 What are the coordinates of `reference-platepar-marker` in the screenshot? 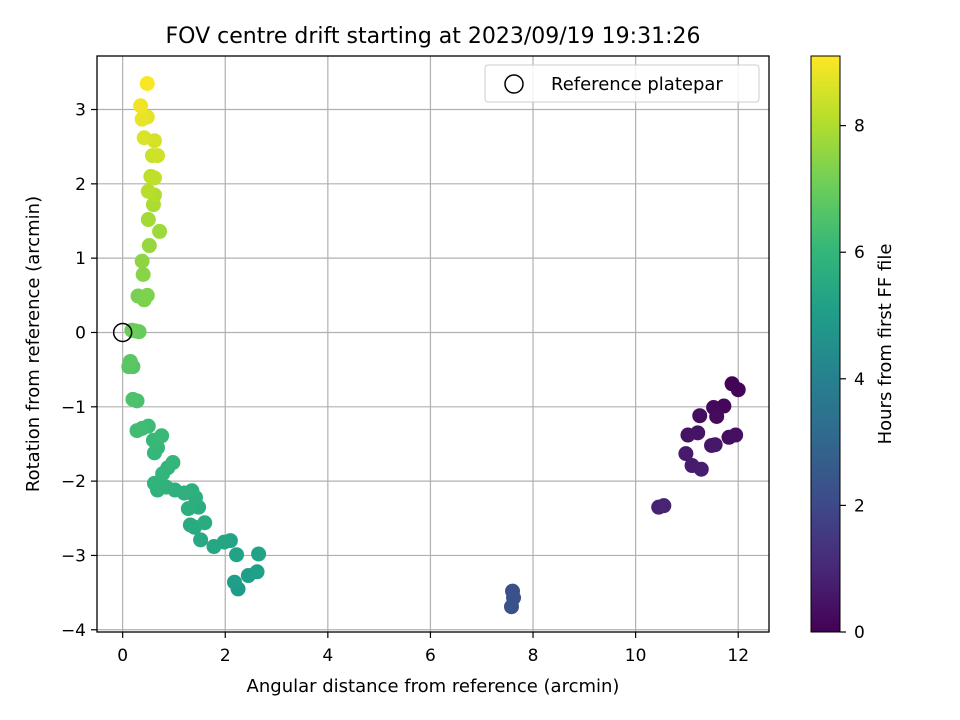 It's located at (122, 332).